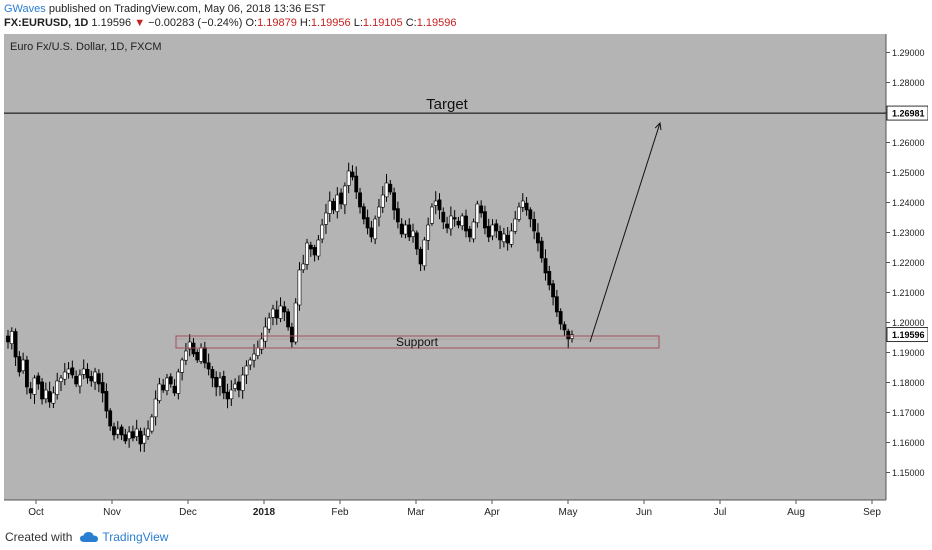 The height and width of the screenshot is (550, 932). Describe the element at coordinates (417, 342) in the screenshot. I see `support-label: Support` at that location.